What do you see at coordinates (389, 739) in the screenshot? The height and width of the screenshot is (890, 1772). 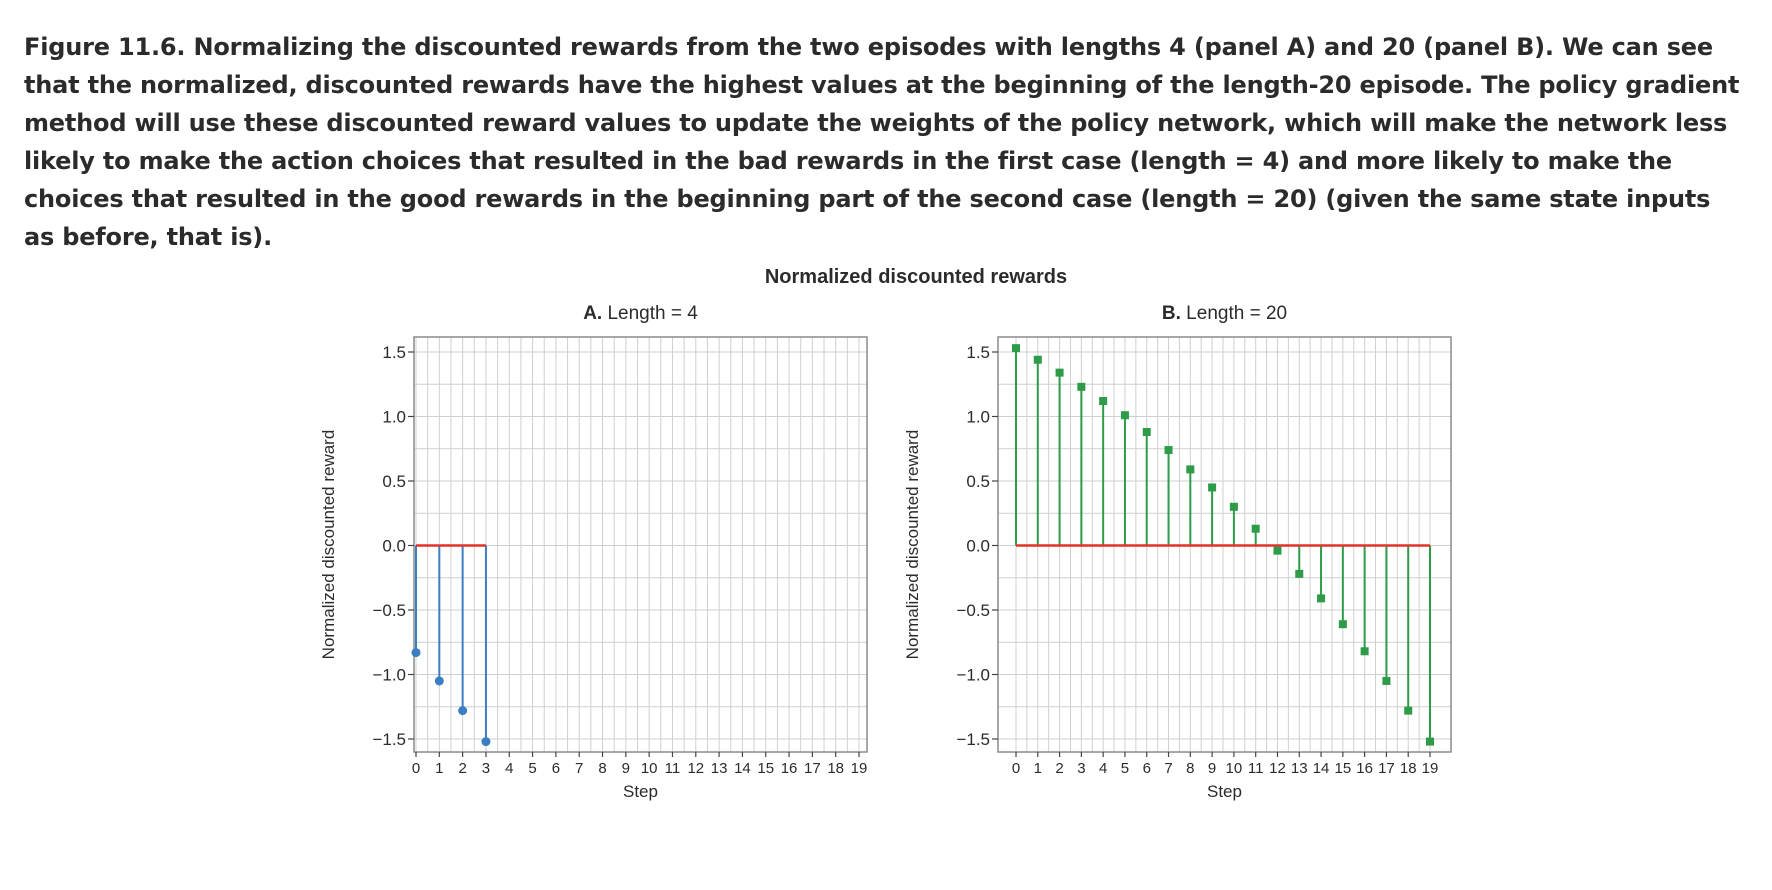 I see `panel-a-ytick-label: −1.5` at bounding box center [389, 739].